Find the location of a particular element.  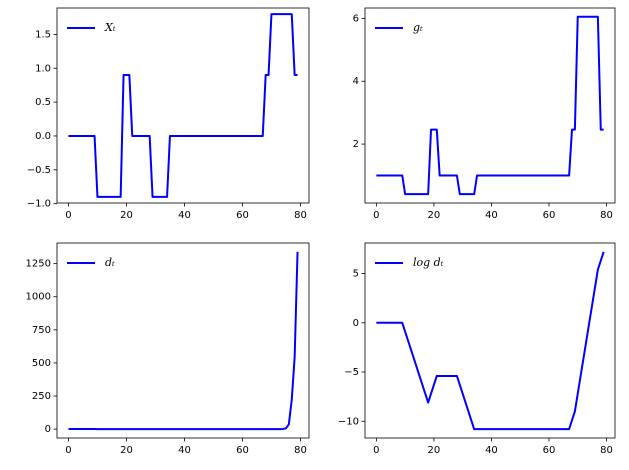

y-tick-label: −0.5 is located at coordinates (39, 170).